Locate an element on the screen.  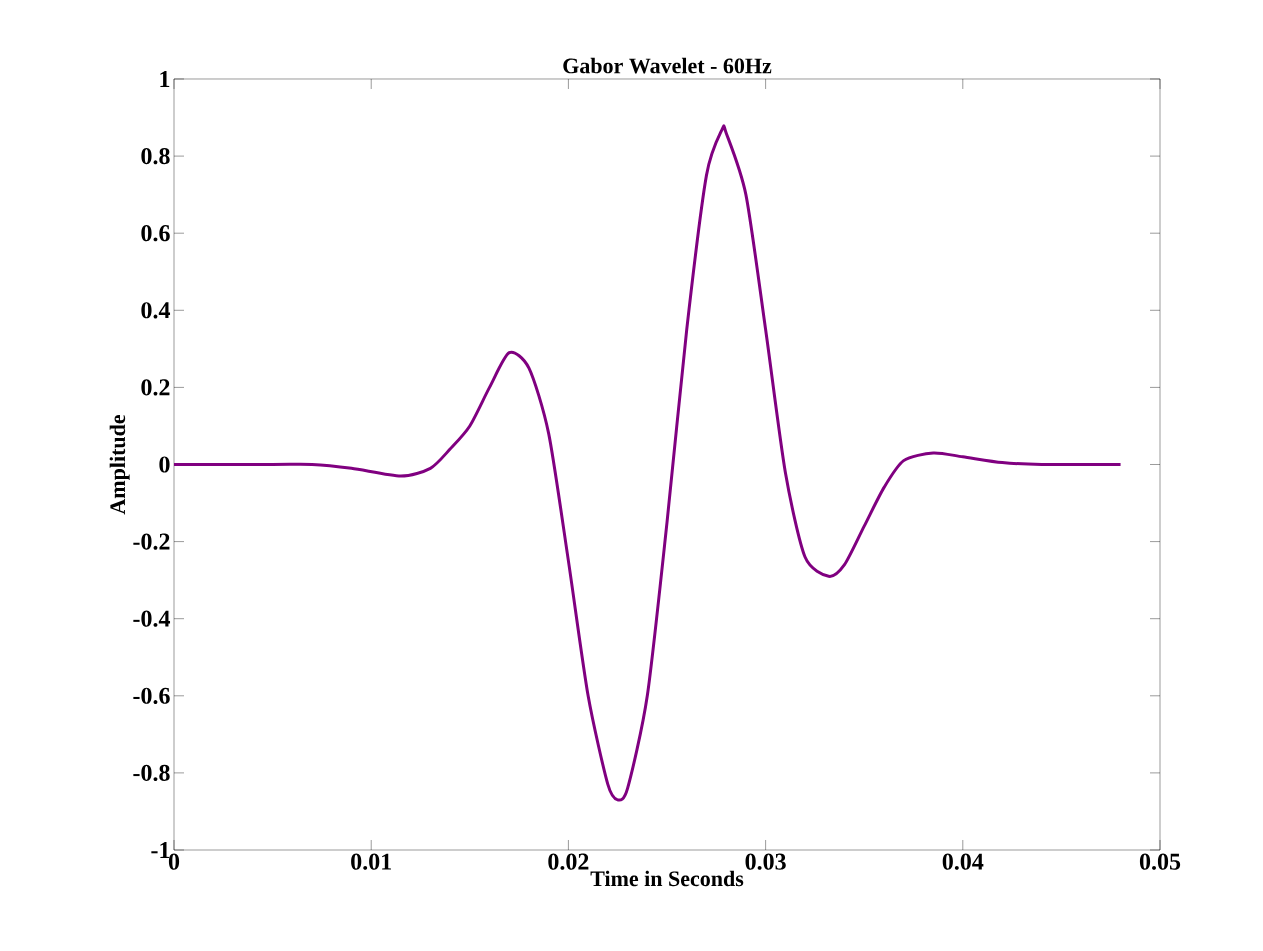
x-tick-label: 0.02 is located at coordinates (568, 861).